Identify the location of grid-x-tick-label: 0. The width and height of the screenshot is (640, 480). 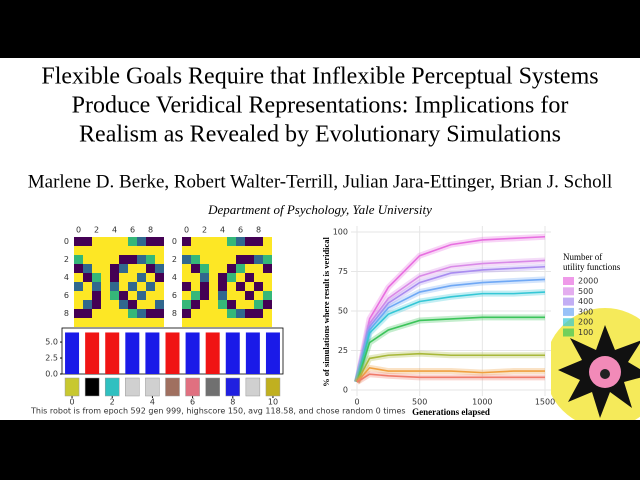
(78, 230).